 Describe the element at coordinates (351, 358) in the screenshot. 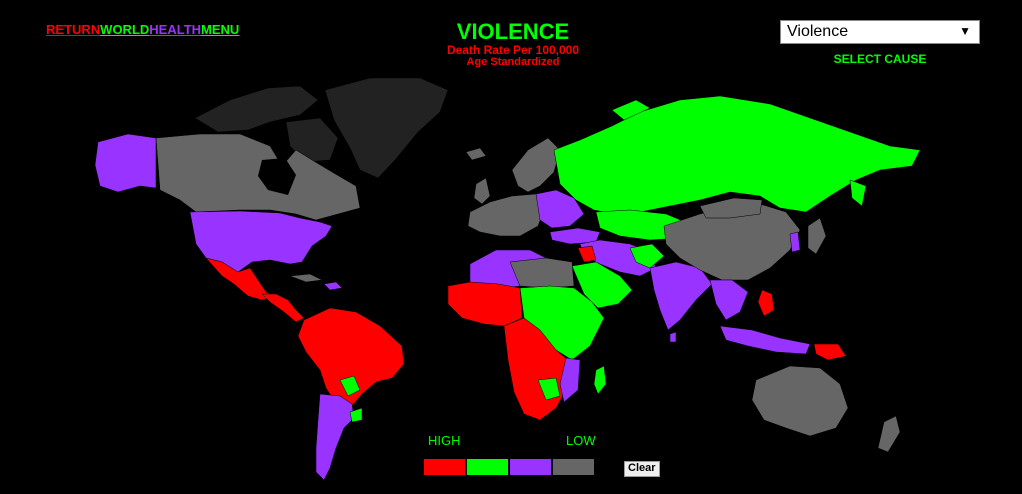

I see `region-south-america-north` at that location.